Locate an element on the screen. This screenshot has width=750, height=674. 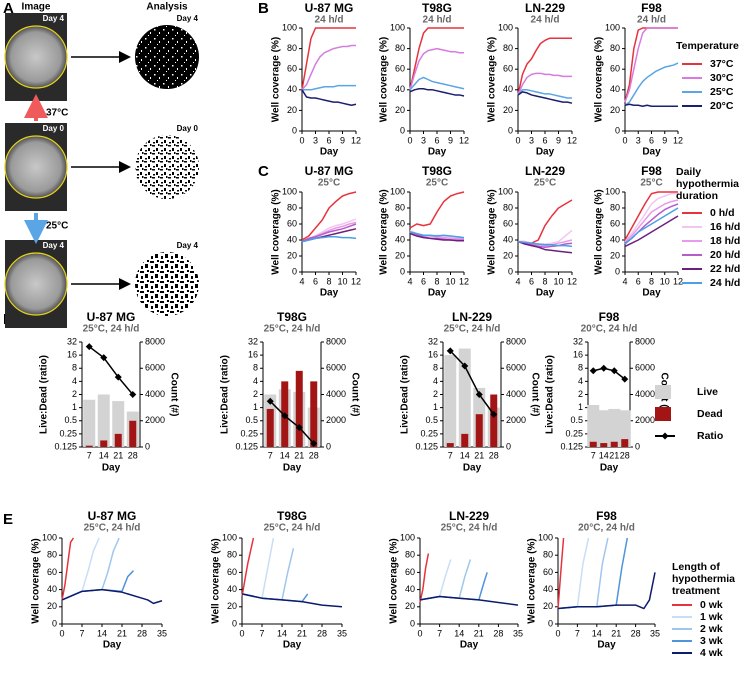
chart-subtitle: 25°C is located at coordinates (651, 183).